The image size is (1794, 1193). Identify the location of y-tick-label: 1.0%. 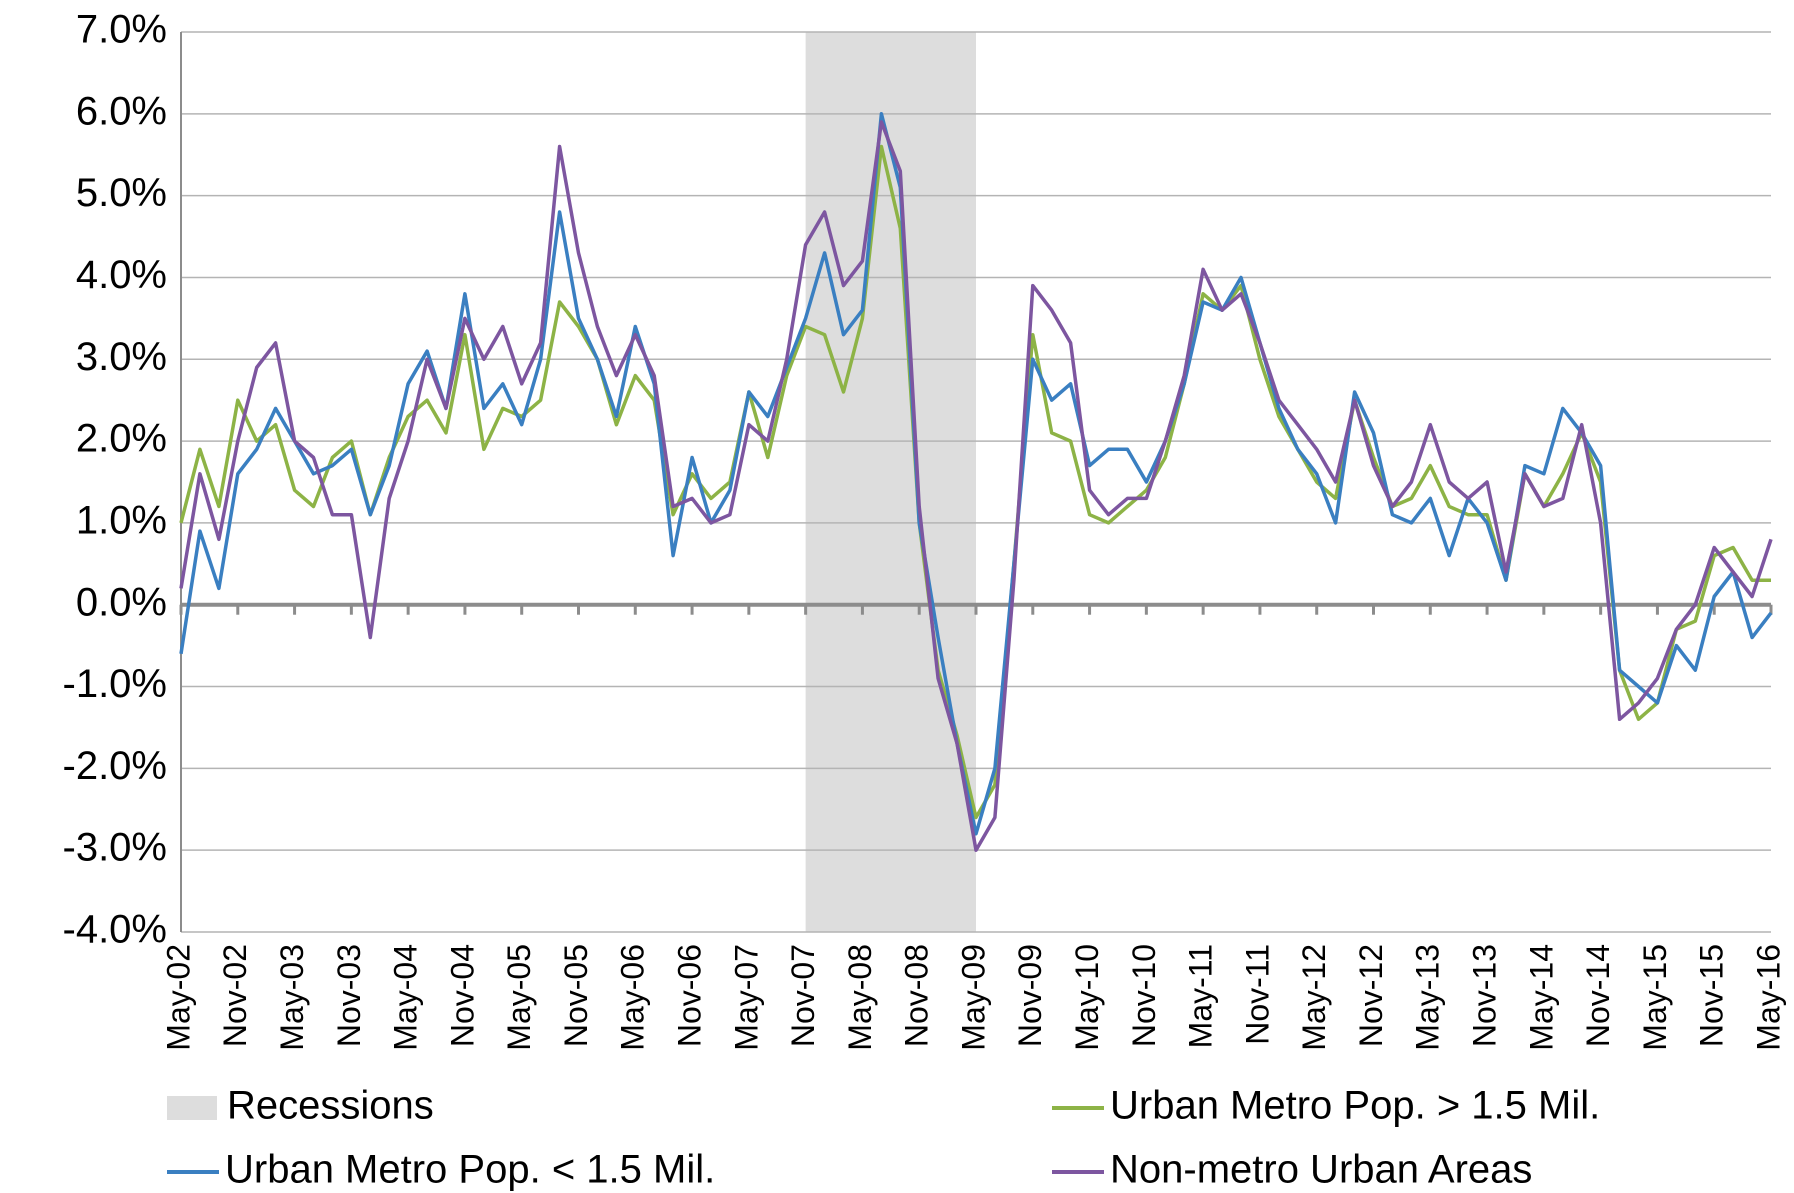
(121, 520).